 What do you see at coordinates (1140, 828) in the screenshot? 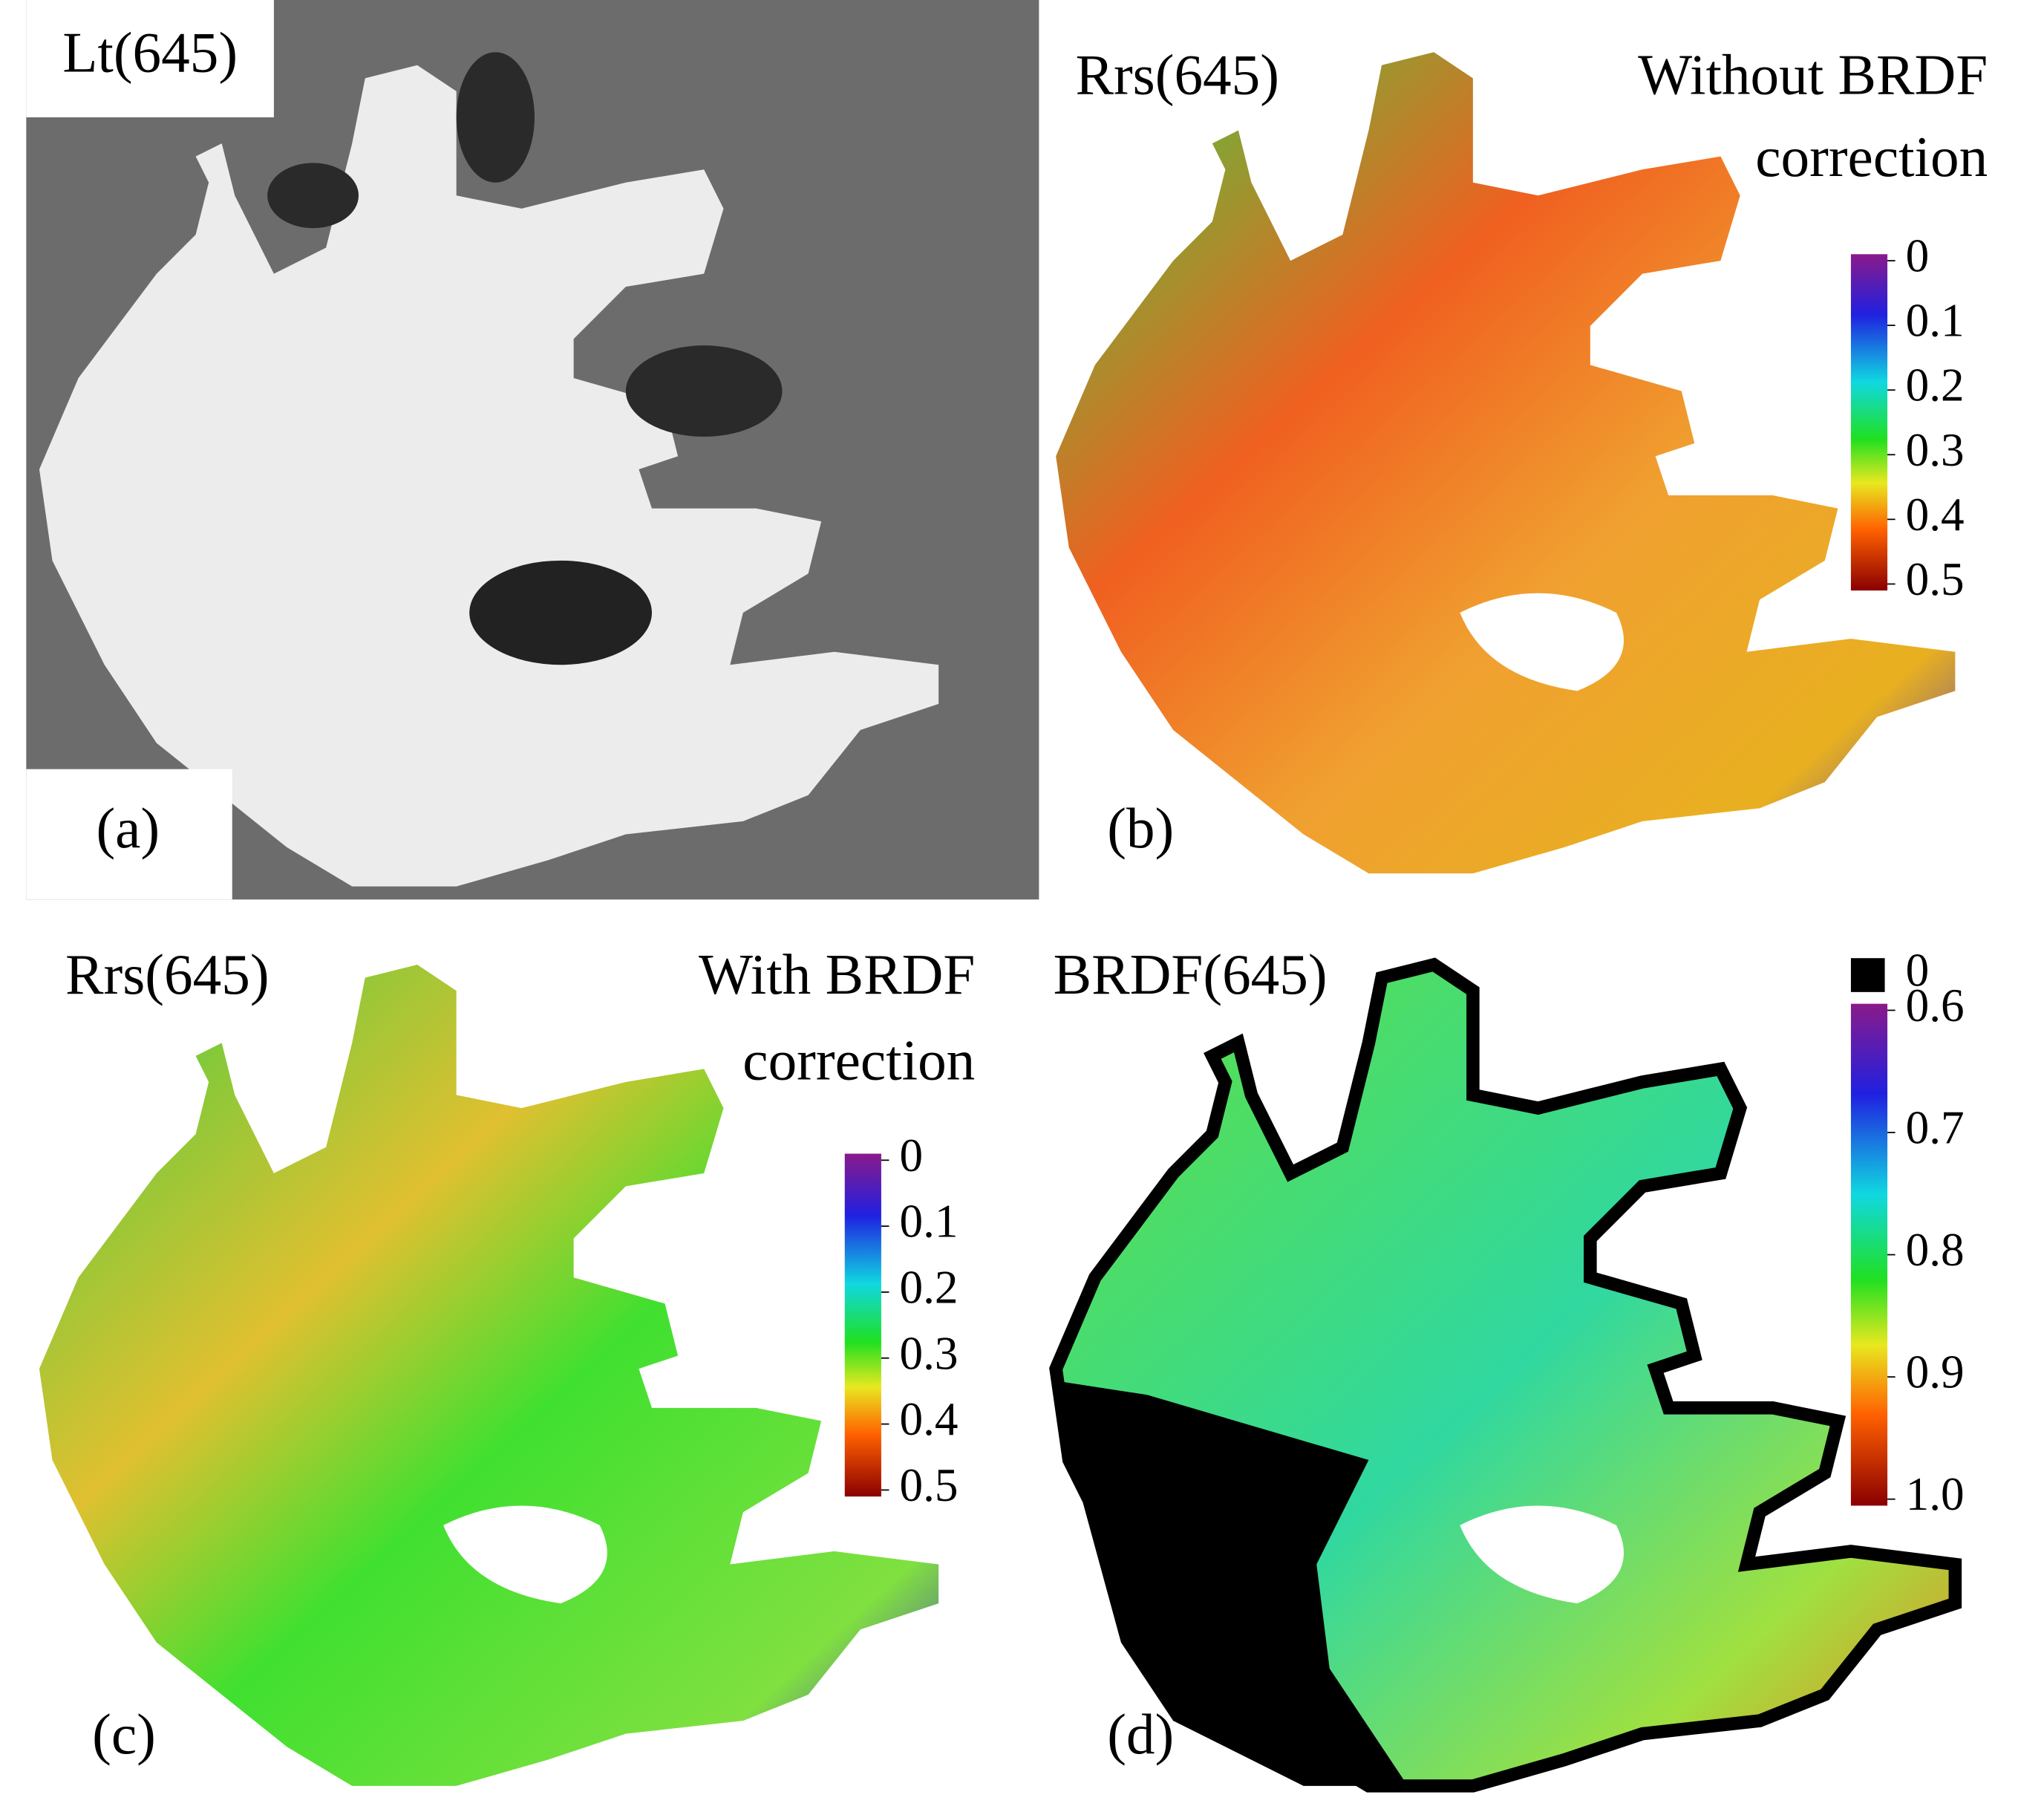
I see `panel-label: (b)` at bounding box center [1140, 828].